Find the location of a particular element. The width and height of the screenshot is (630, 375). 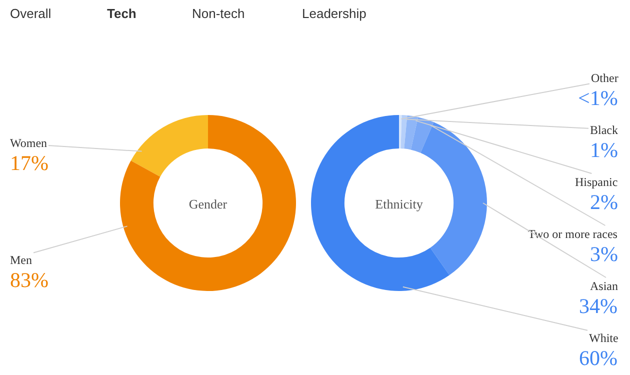

data-label: 17% is located at coordinates (29, 163).